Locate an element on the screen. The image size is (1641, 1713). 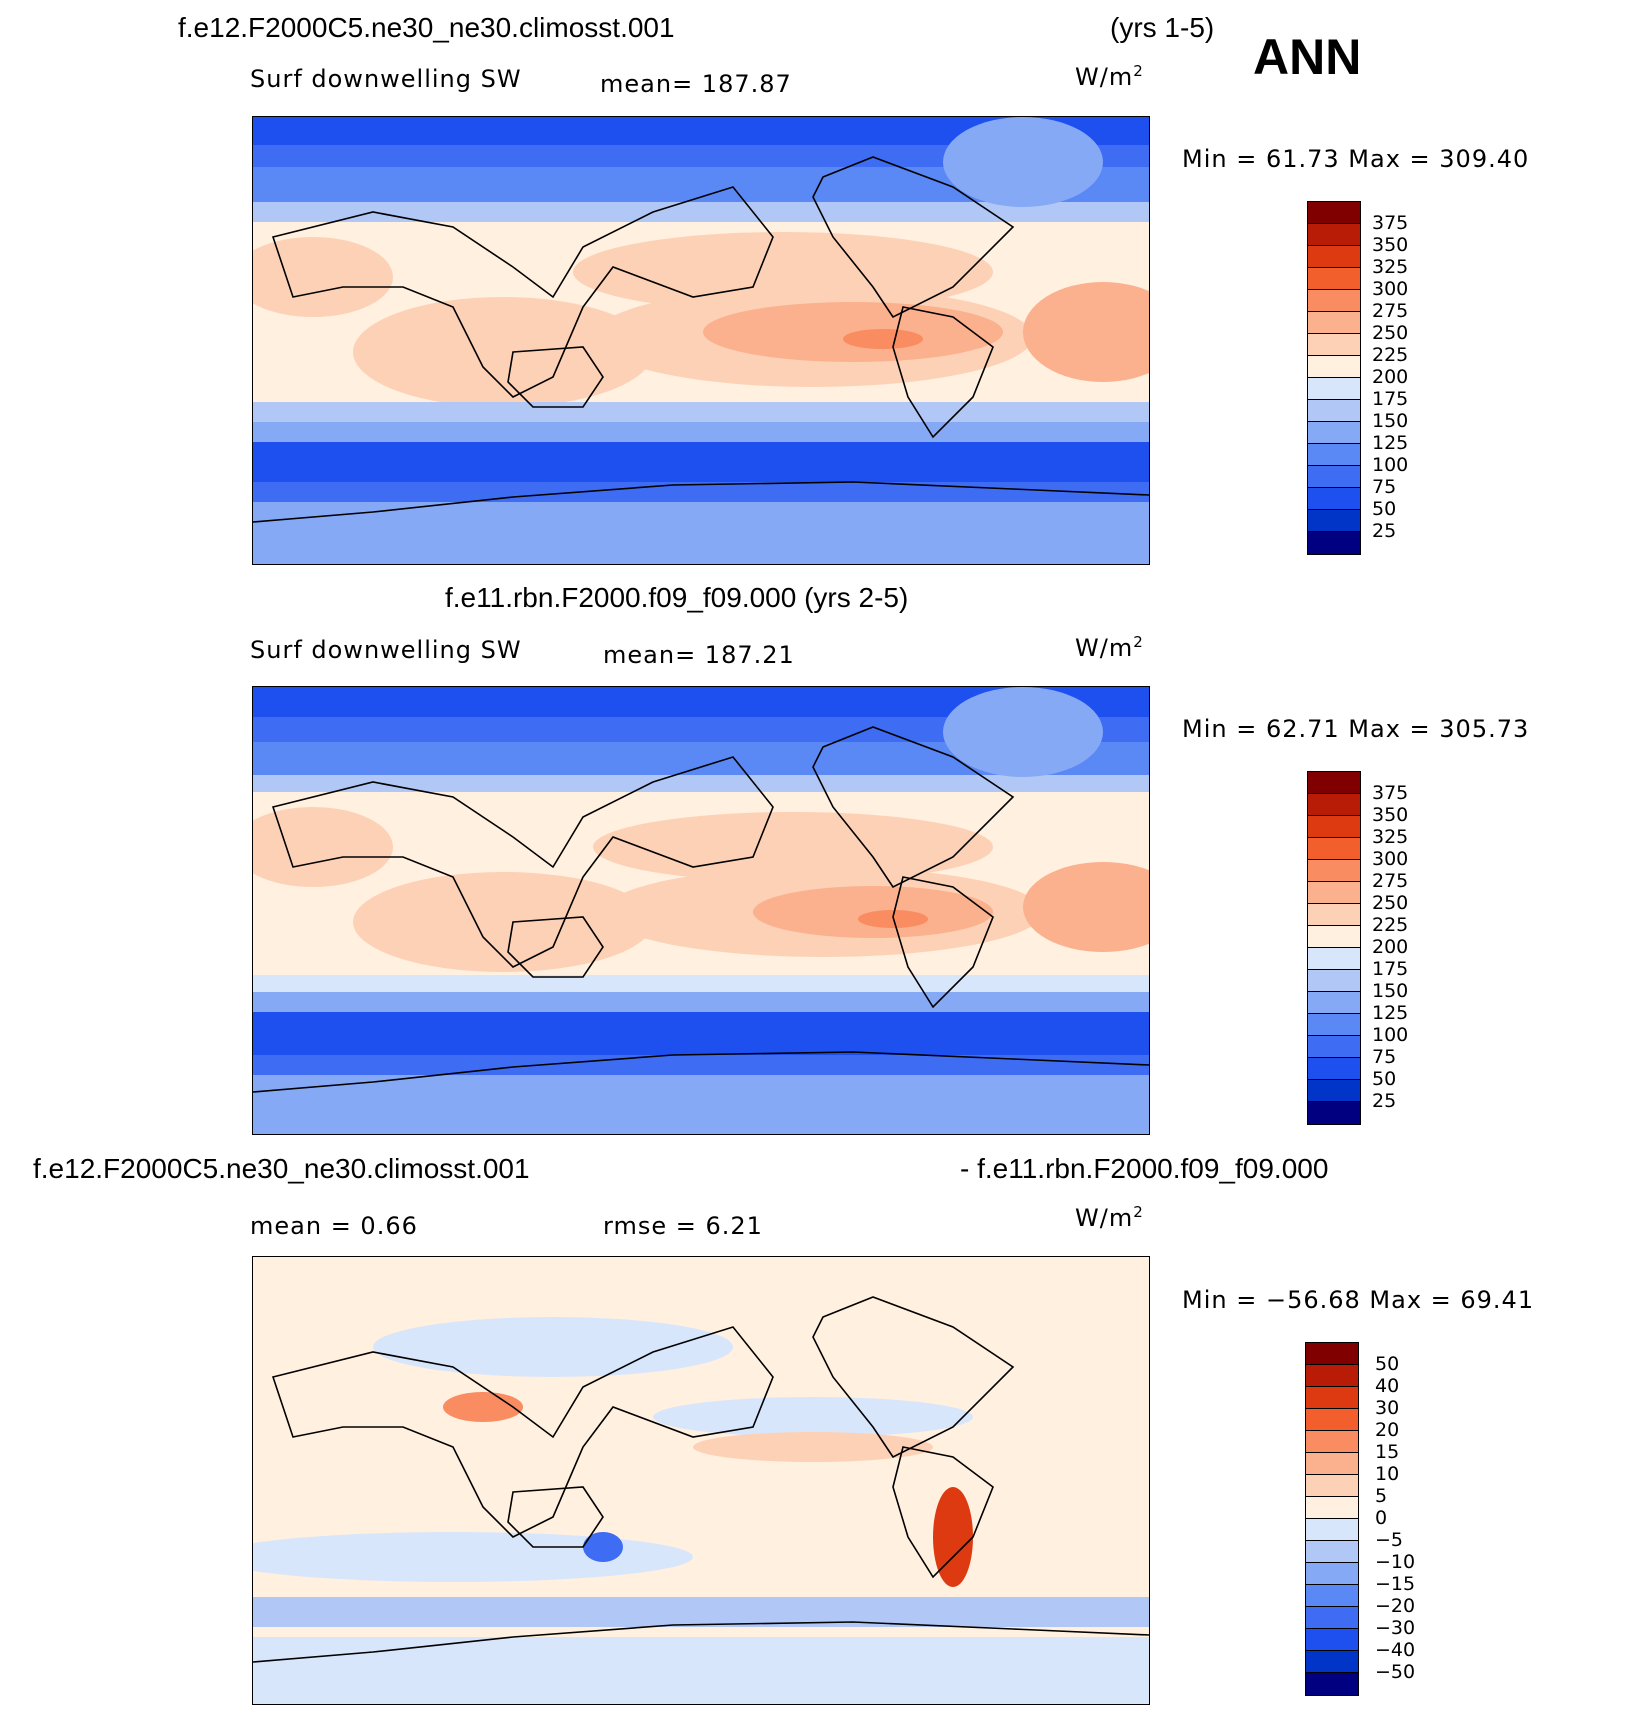
colorbar-label: 20 is located at coordinates (1387, 1430).